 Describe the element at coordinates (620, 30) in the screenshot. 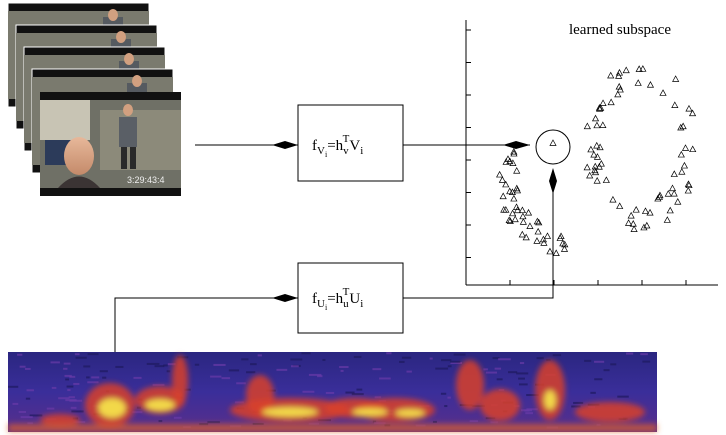

I see `plot-title: learned subspace` at that location.